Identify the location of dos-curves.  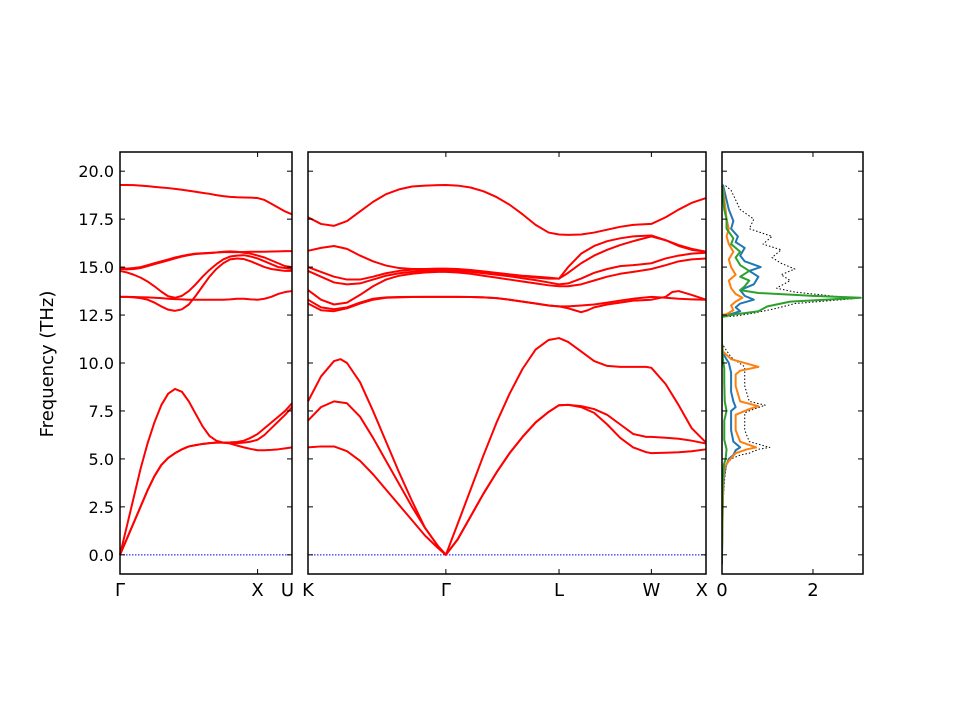
(792, 374).